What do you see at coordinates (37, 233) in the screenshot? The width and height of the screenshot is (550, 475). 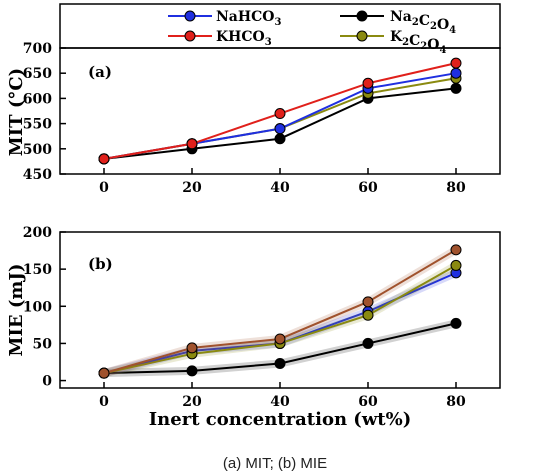 I see `y-tick-label-b-200: 200` at bounding box center [37, 233].